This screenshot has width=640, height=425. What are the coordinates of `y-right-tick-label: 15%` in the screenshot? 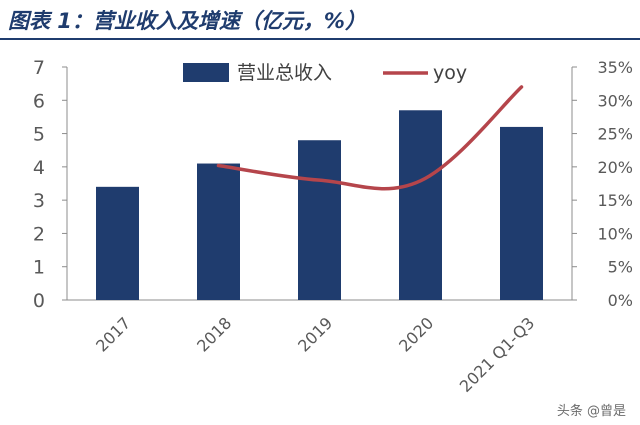 It's located at (615, 200).